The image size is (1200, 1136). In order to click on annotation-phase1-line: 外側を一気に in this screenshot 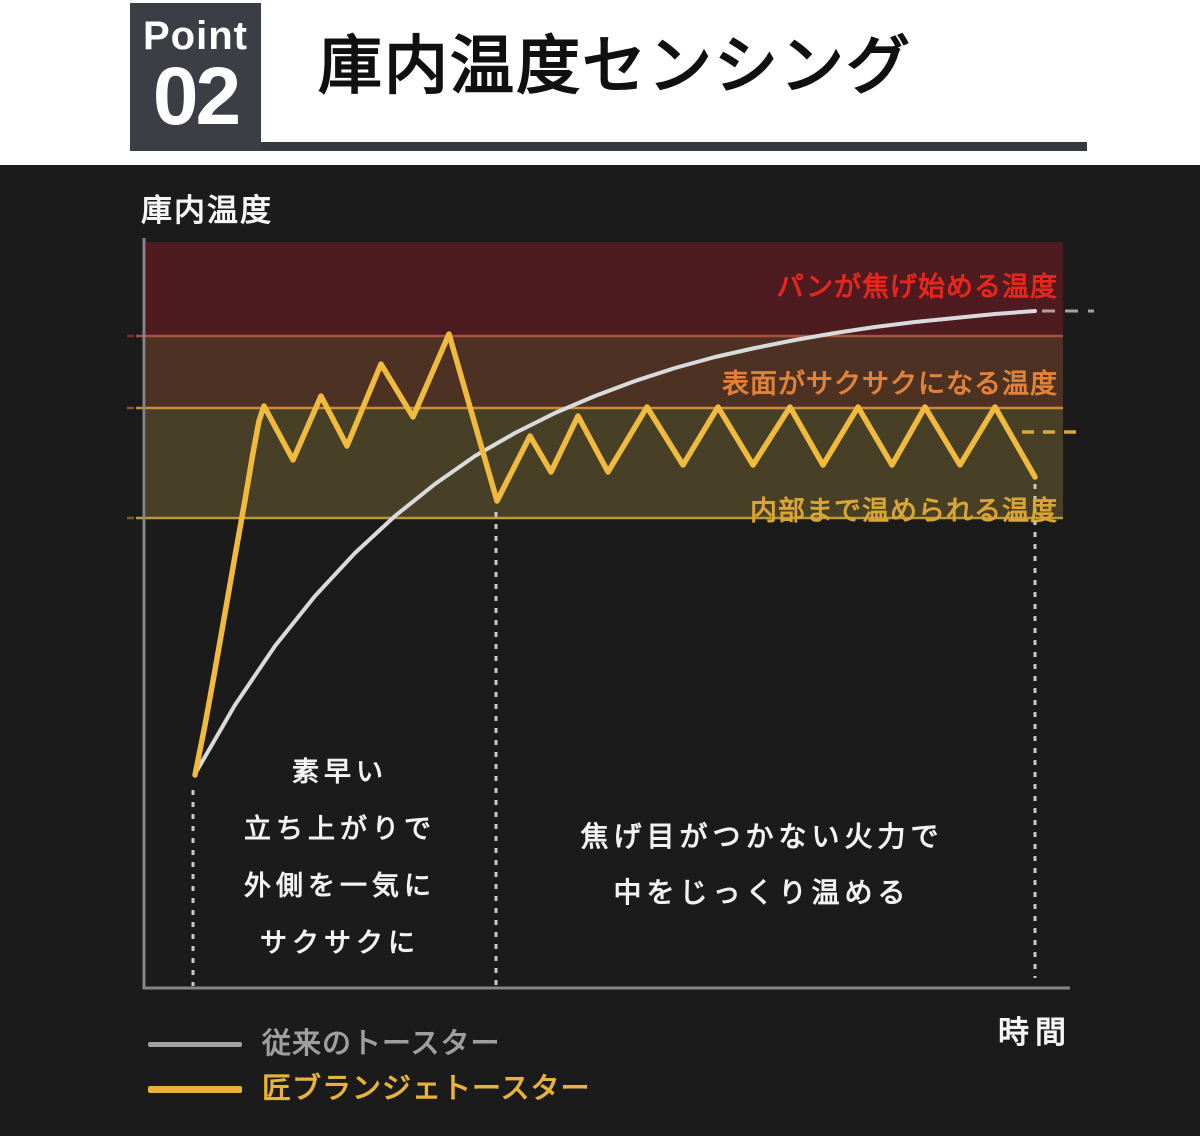, I will do `click(340, 886)`.